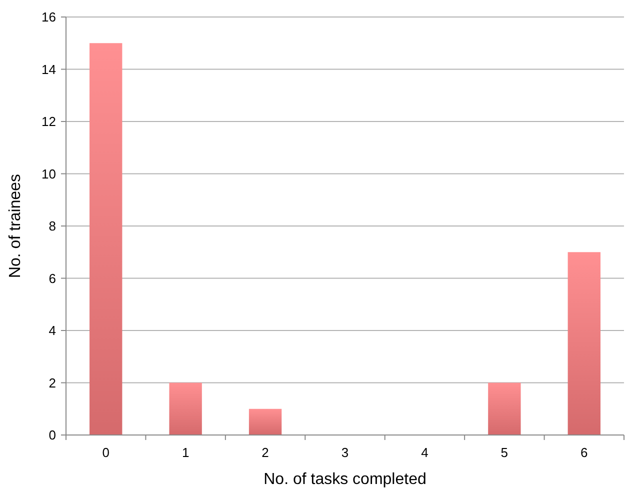  Describe the element at coordinates (345, 452) in the screenshot. I see `x-tick-label: 3` at that location.